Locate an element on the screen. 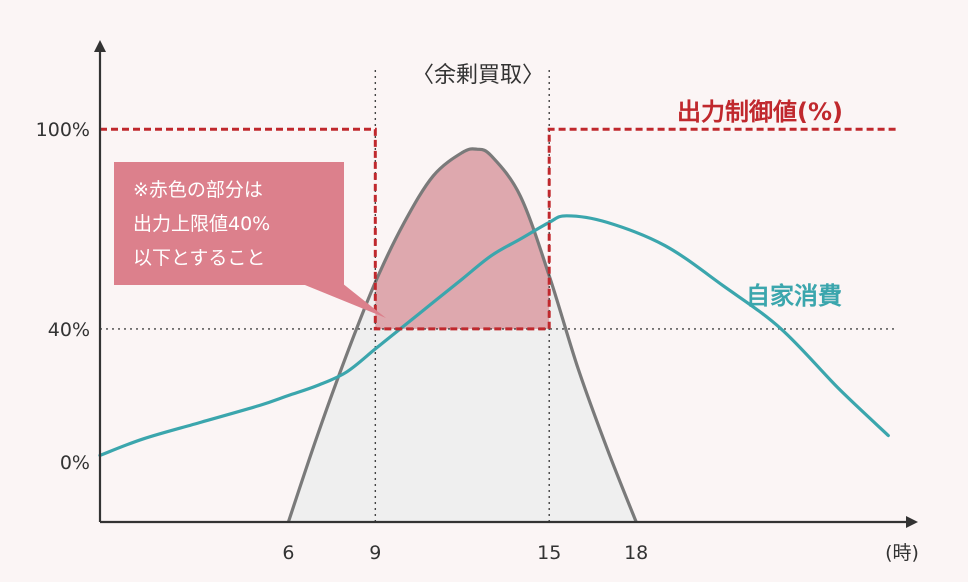 This screenshot has width=968, height=582. y-axis-arrow is located at coordinates (100, 46).